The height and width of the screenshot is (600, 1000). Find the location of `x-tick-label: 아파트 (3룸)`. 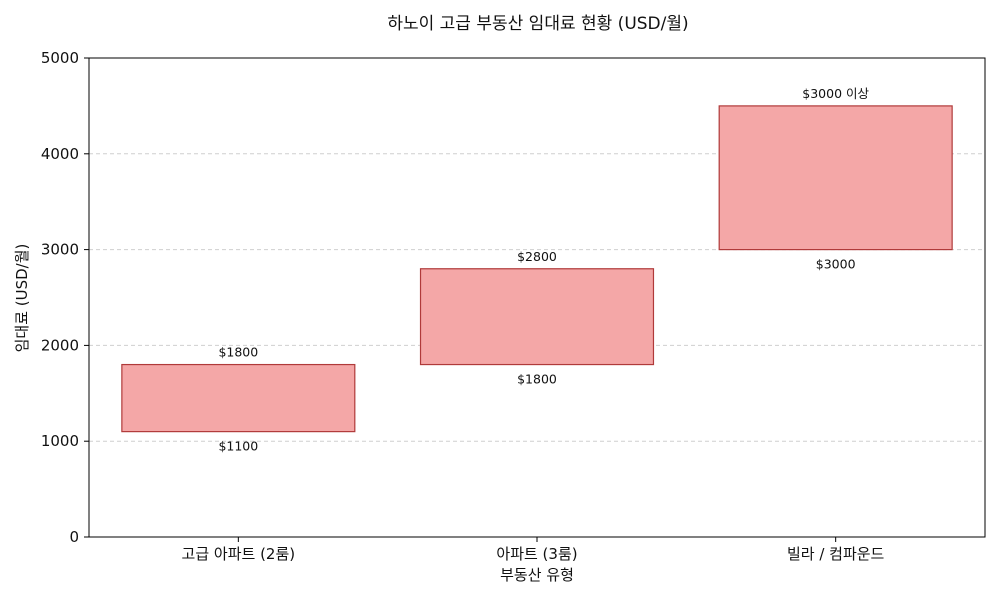

x-tick-label: 아파트 (3룸) is located at coordinates (536, 554).